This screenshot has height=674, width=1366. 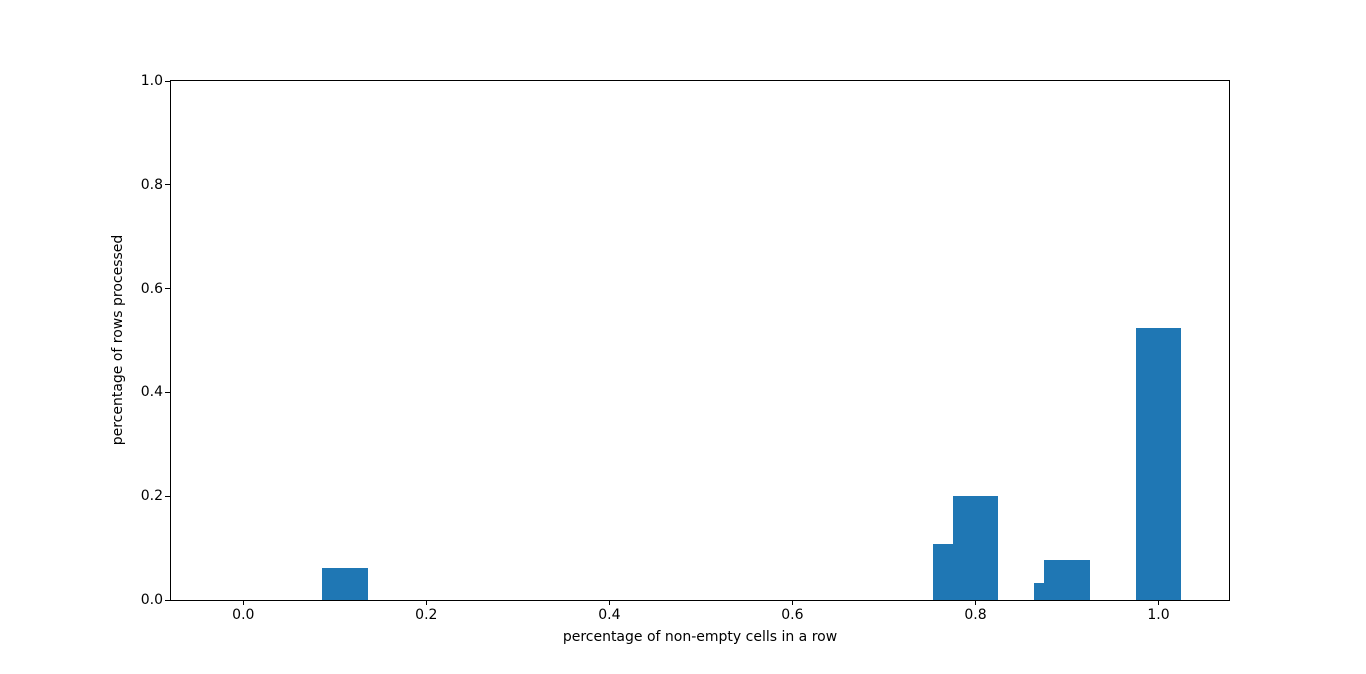 I want to click on x-tick-label: 0.6, so click(x=792, y=615).